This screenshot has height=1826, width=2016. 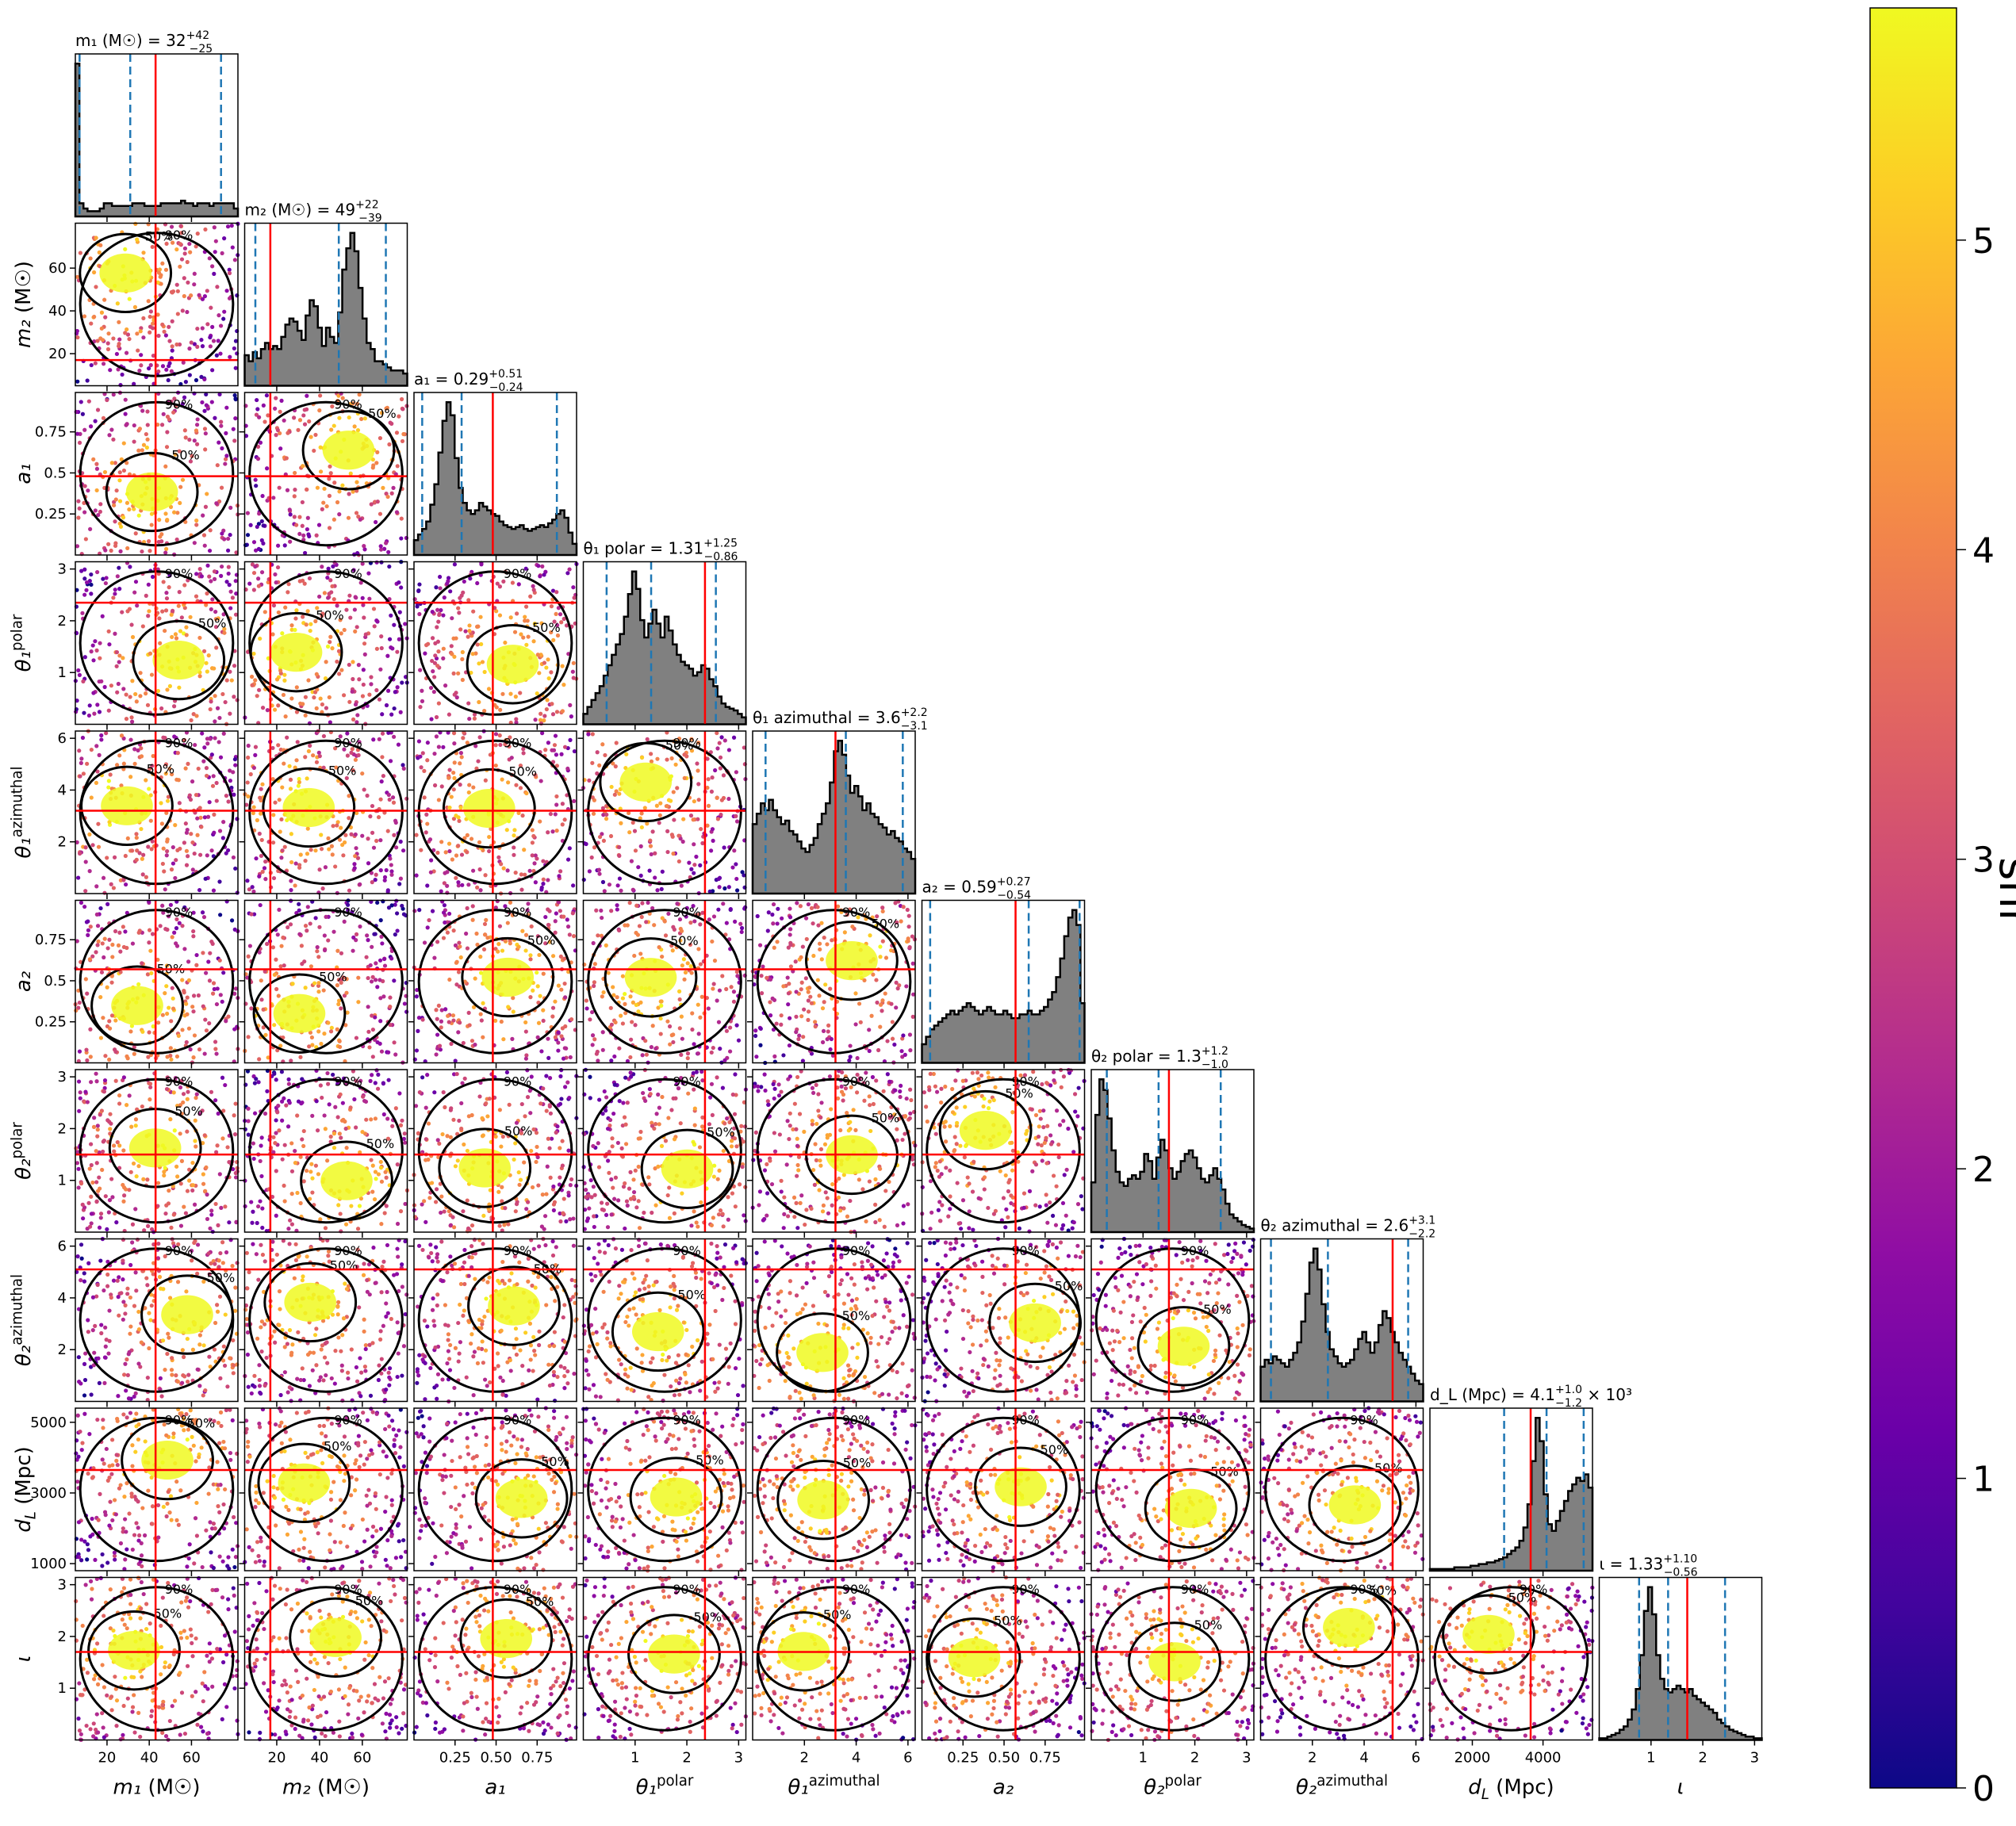 What do you see at coordinates (832, 984) in the screenshot?
I see `scatter-panel-t1a-a2: 50%90%` at bounding box center [832, 984].